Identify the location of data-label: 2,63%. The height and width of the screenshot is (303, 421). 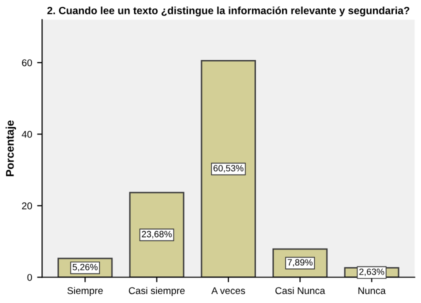
(371, 272).